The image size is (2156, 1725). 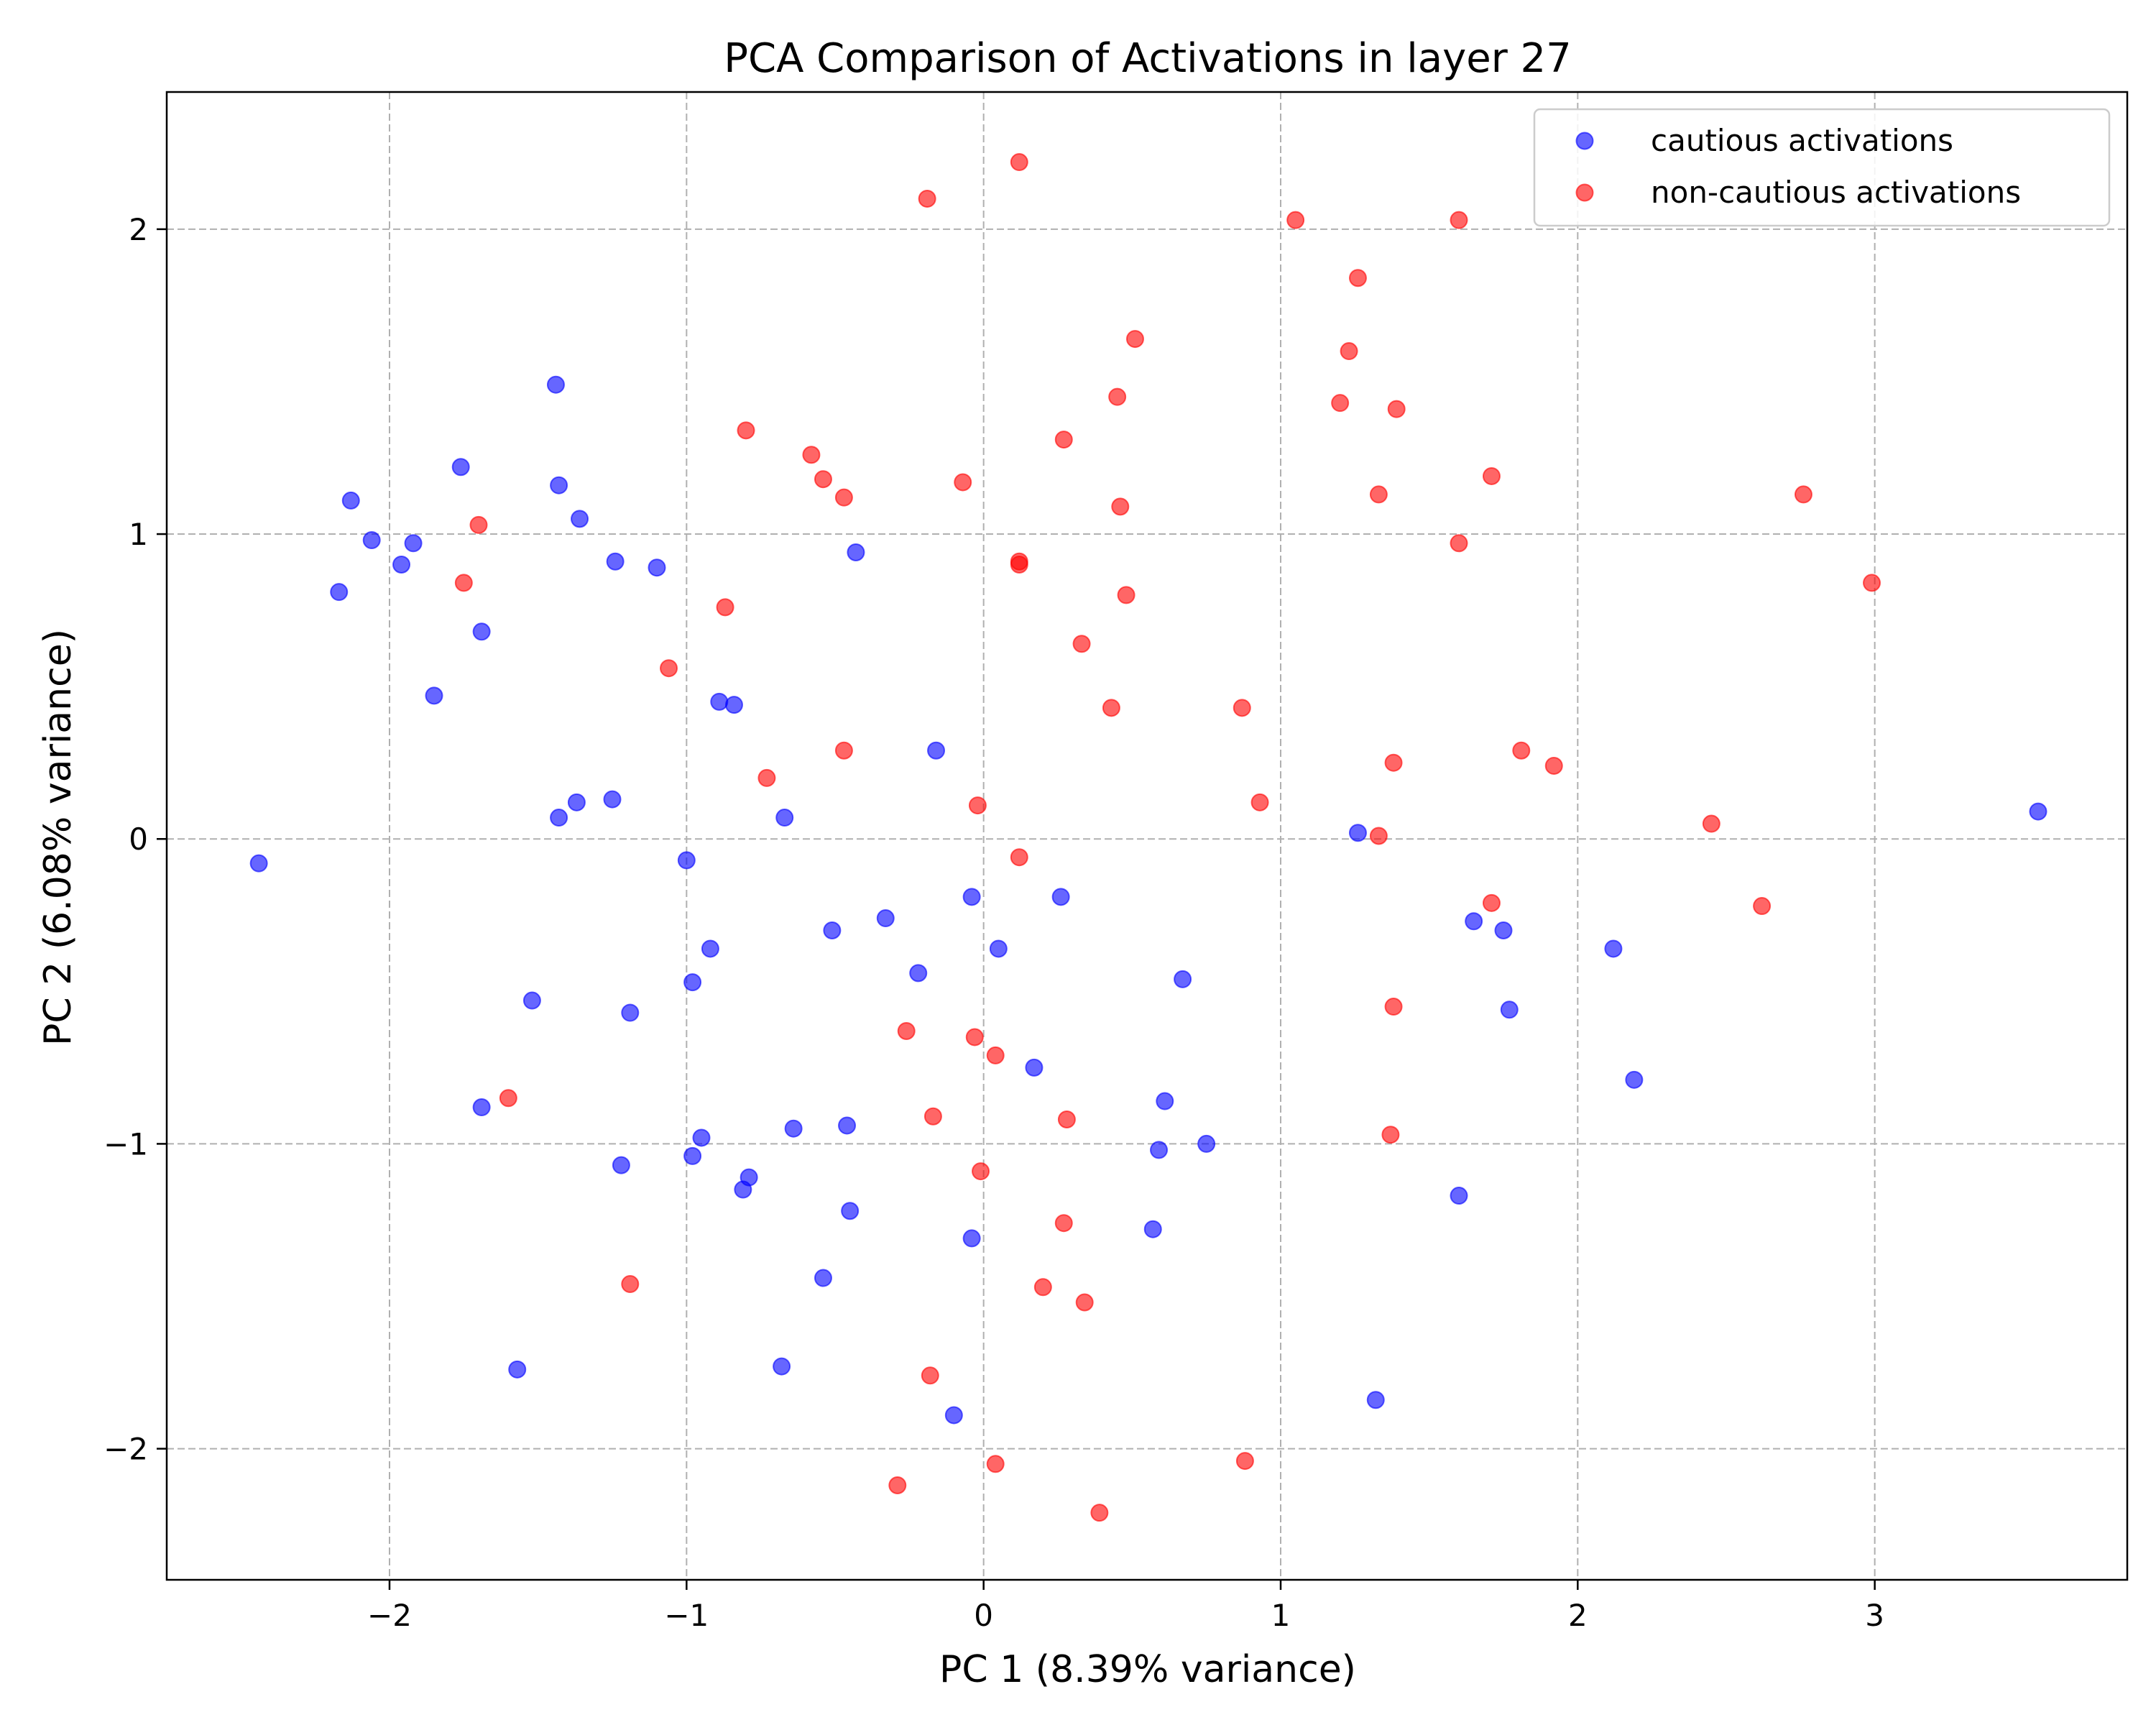 I want to click on y-tick-label: 2, so click(x=138, y=229).